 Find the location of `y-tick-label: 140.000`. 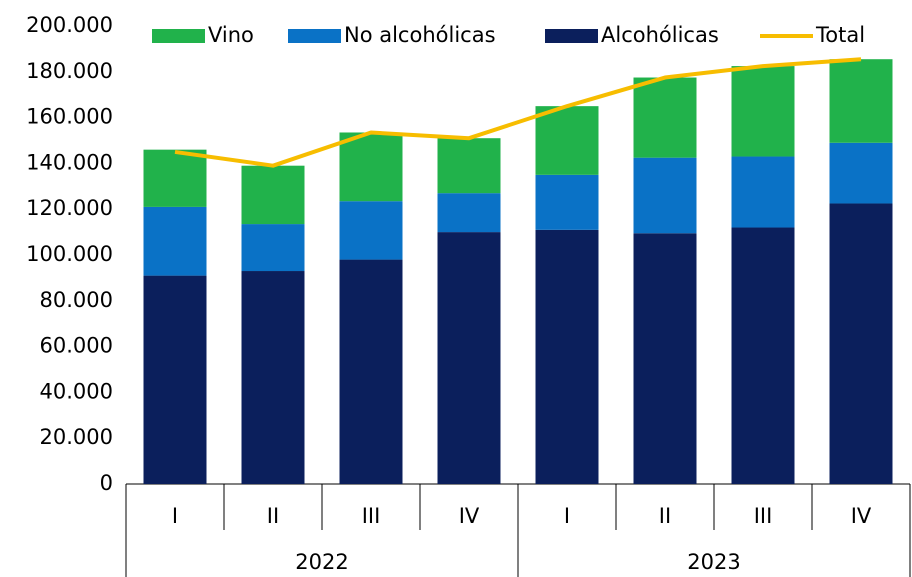

y-tick-label: 140.000 is located at coordinates (69, 162).